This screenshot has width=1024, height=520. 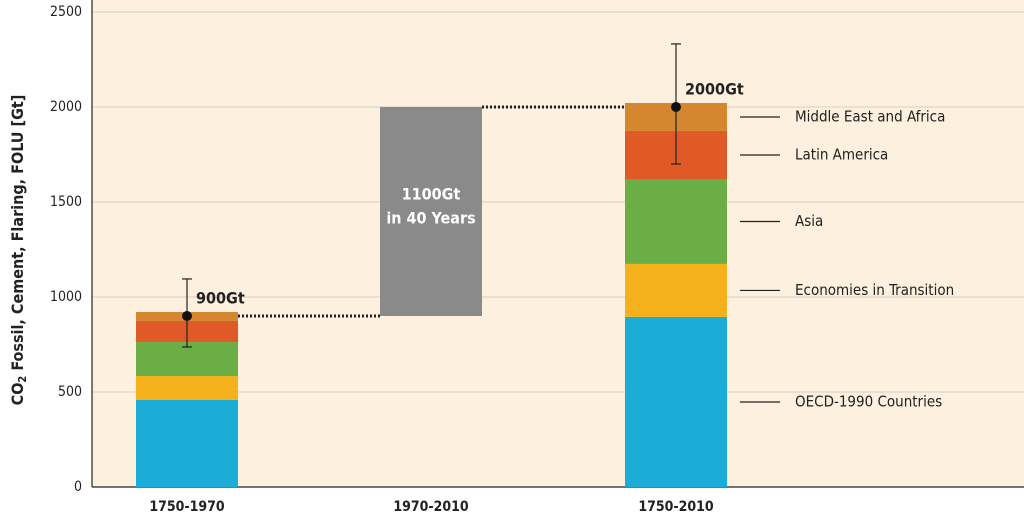 What do you see at coordinates (66, 107) in the screenshot?
I see `y-tick-label: 2000` at bounding box center [66, 107].